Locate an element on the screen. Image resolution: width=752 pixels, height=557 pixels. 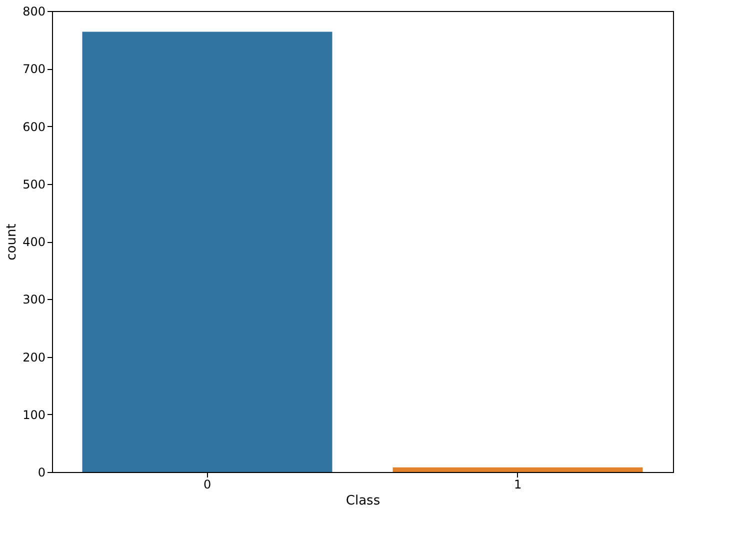
y-tick-label: 100 is located at coordinates (34, 415).